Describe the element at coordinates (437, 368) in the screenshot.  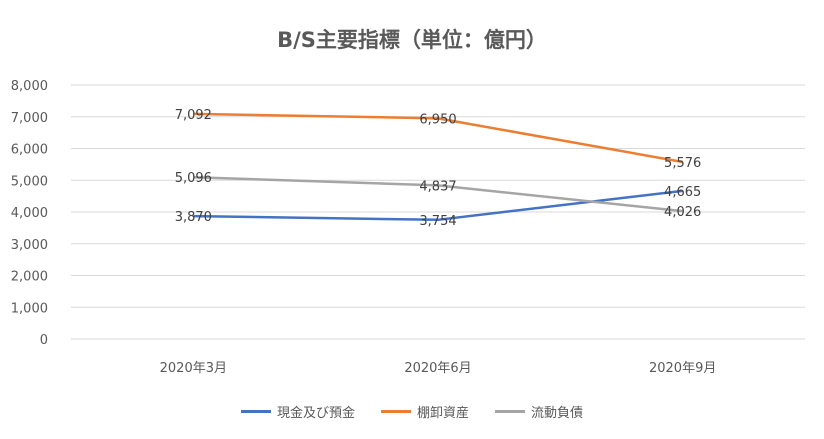
I see `x-tick-label: 2020年6月` at that location.